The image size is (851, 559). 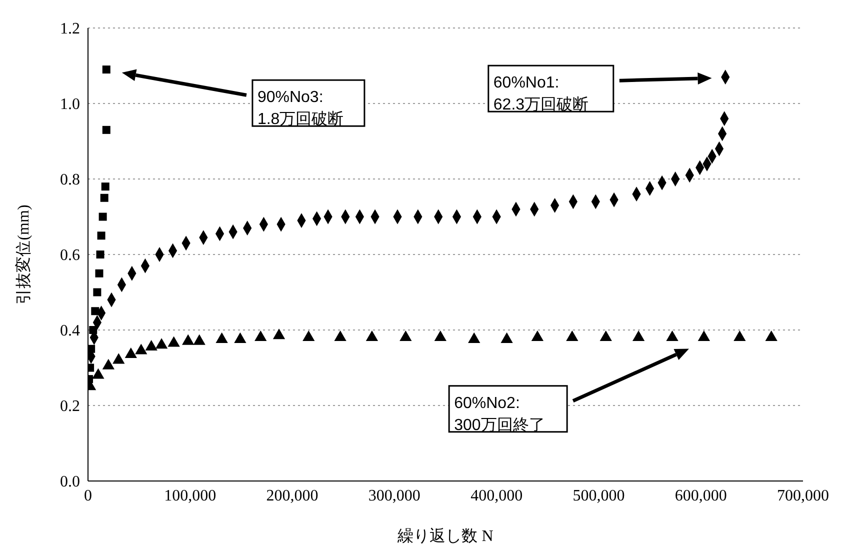 I want to click on annotation: 60%No2: 300万回終了, so click(x=499, y=414).